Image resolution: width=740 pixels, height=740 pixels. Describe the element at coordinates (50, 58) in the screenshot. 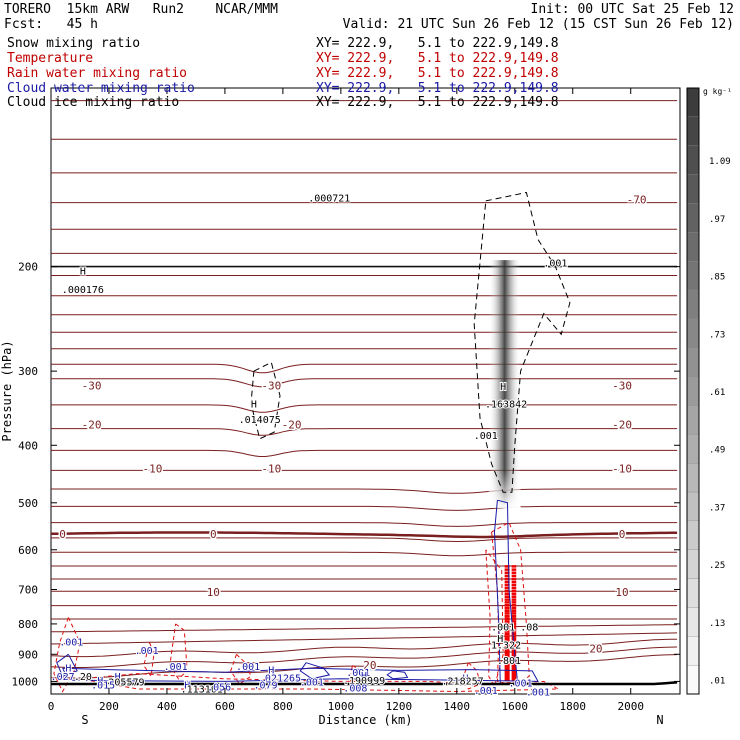

I see `field-label-temperature: Temperature` at that location.